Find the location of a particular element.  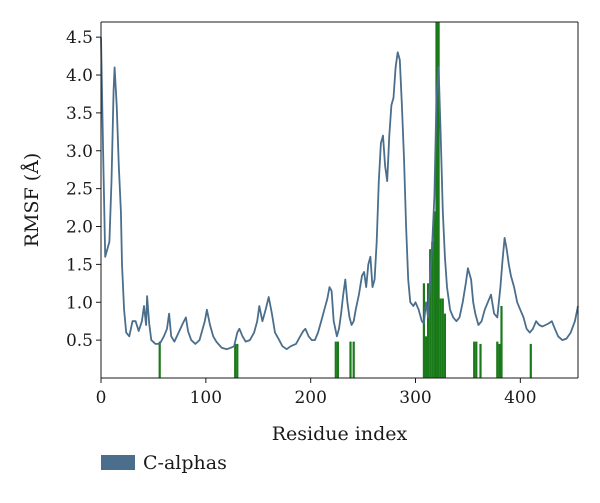

y-tick-label-1: 1.0 is located at coordinates (79, 303).